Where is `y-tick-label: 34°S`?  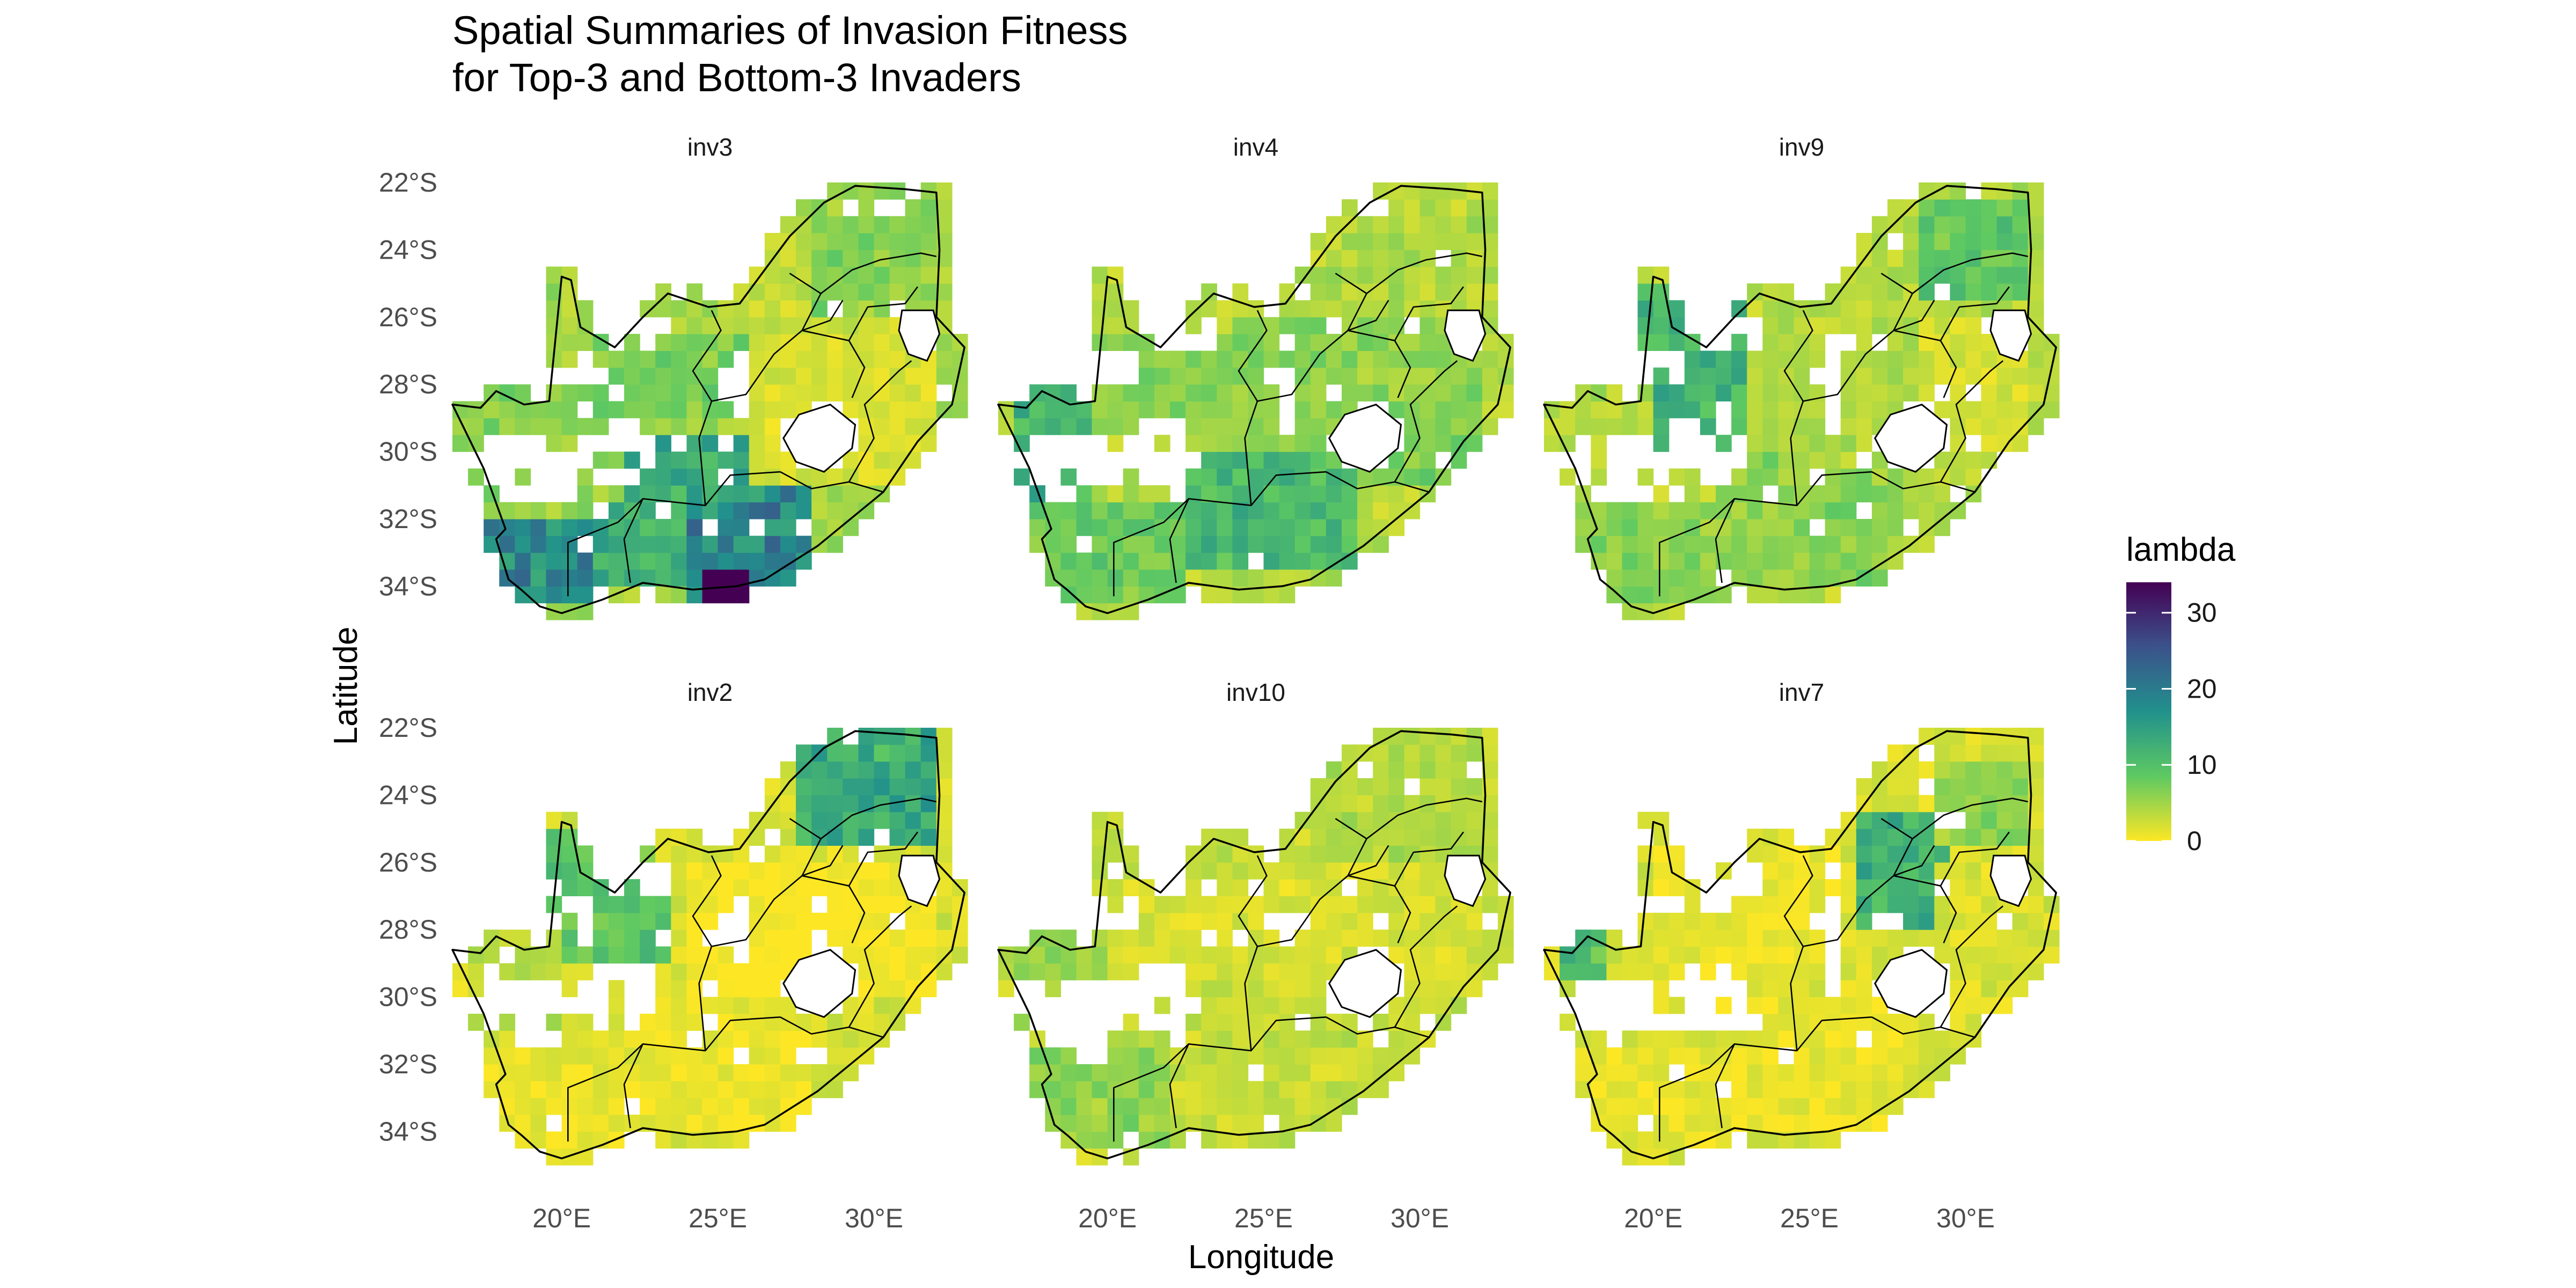
y-tick-label: 34°S is located at coordinates (408, 1131).